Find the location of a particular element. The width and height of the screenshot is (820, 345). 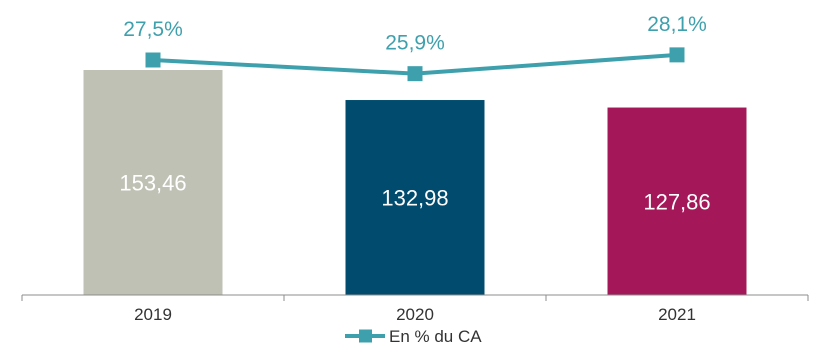

x-tick-label-2019: 2019 is located at coordinates (153, 314).